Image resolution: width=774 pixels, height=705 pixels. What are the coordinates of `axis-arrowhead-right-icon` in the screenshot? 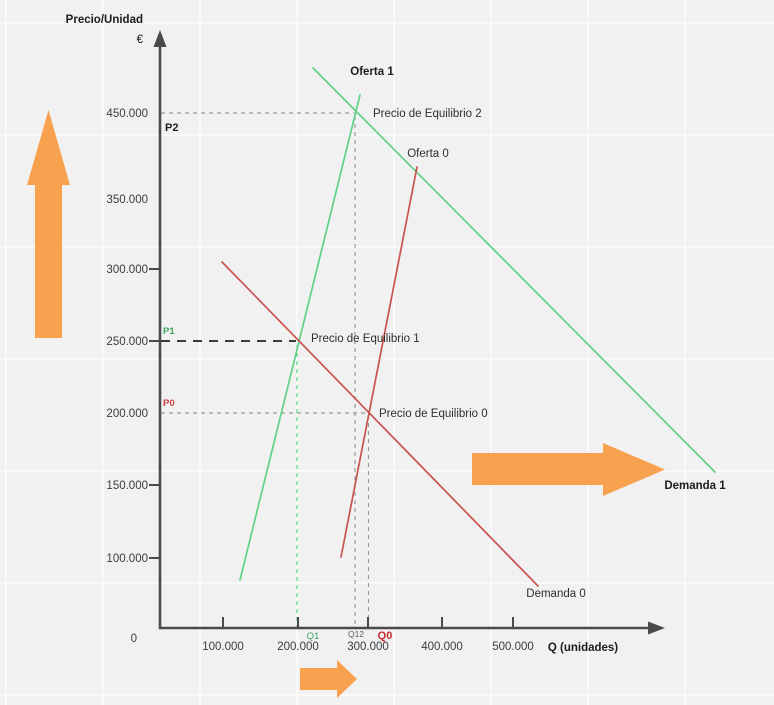 It's located at (656, 628).